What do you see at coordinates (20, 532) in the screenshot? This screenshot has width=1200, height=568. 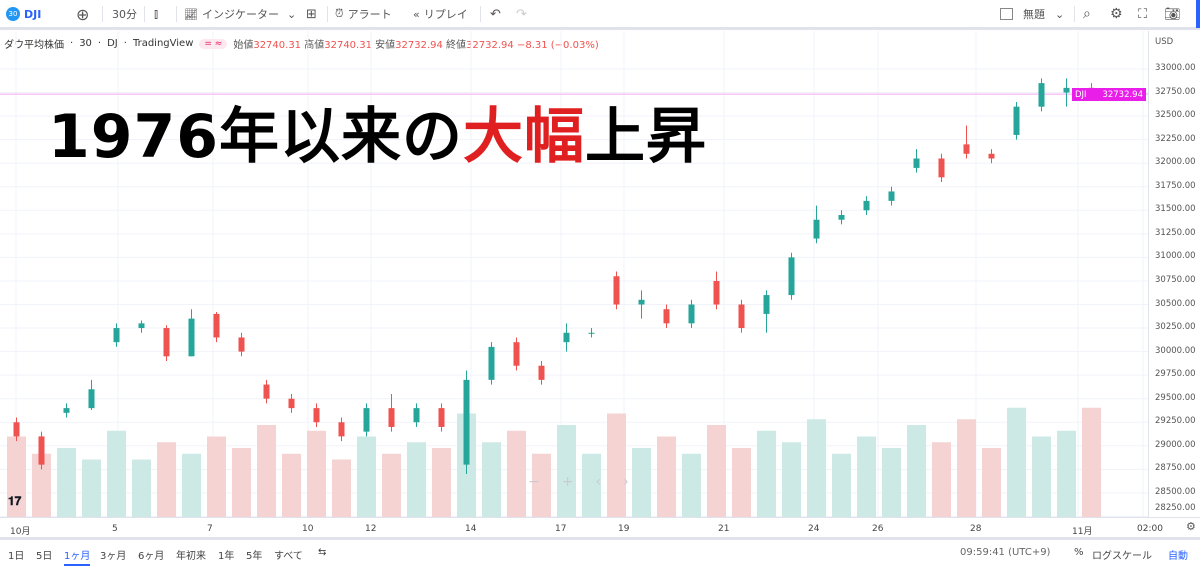 I see `time-tick-label: 10月` at bounding box center [20, 532].